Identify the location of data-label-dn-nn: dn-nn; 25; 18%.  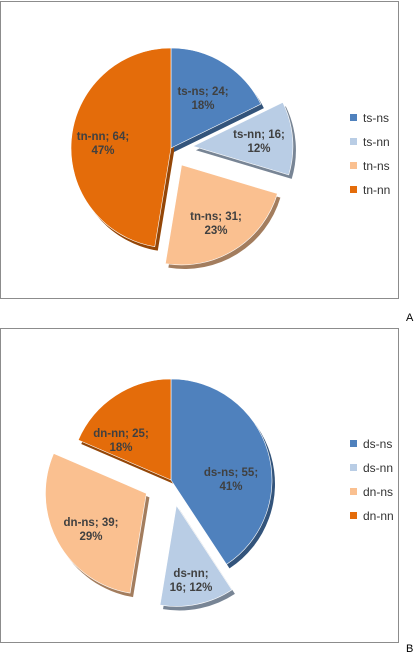
(121, 441).